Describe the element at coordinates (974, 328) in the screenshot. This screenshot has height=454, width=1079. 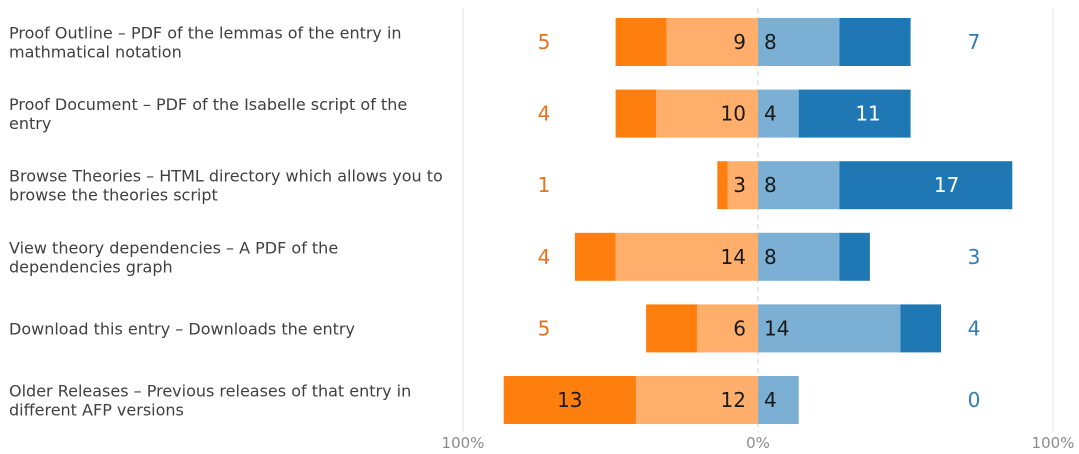
I see `data-label-positive-strong: 4` at that location.